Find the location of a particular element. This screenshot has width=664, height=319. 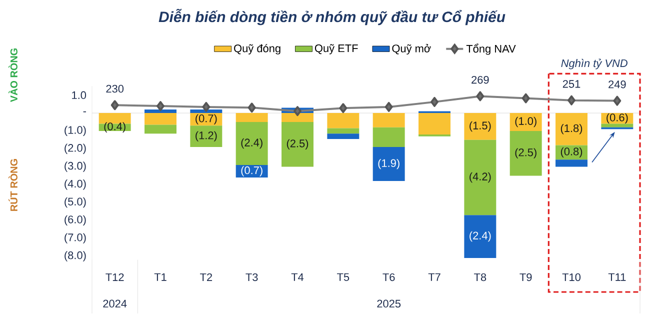

data-label: (1.2) is located at coordinates (206, 136).